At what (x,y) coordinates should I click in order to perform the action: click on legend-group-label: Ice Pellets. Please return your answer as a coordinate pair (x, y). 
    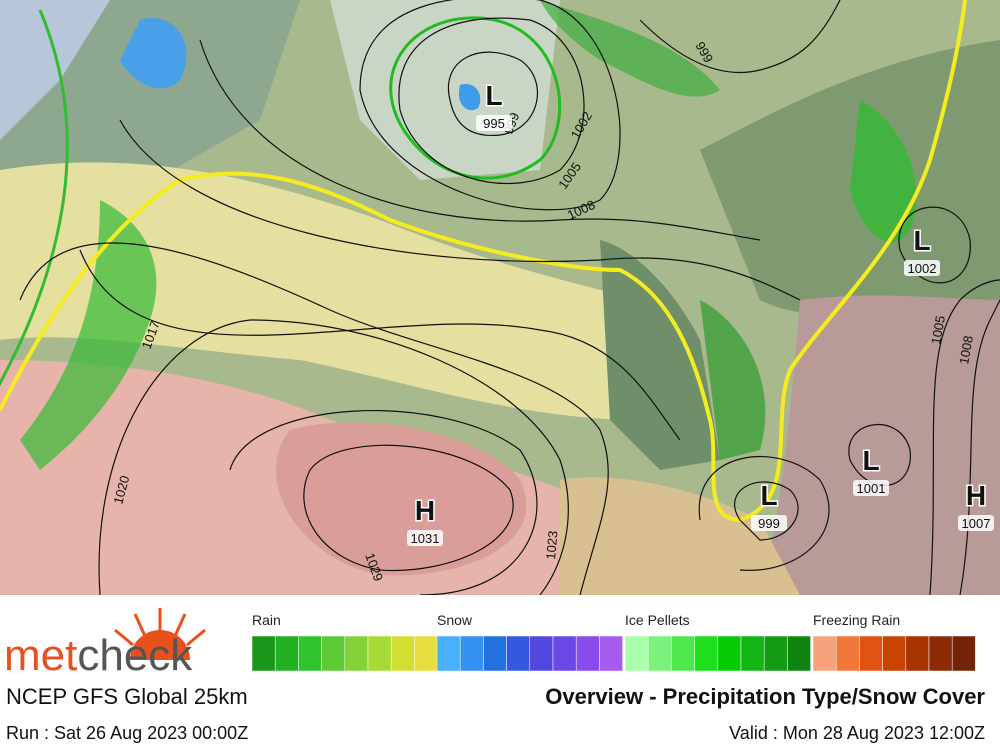
    Looking at the image, I should click on (657, 620).